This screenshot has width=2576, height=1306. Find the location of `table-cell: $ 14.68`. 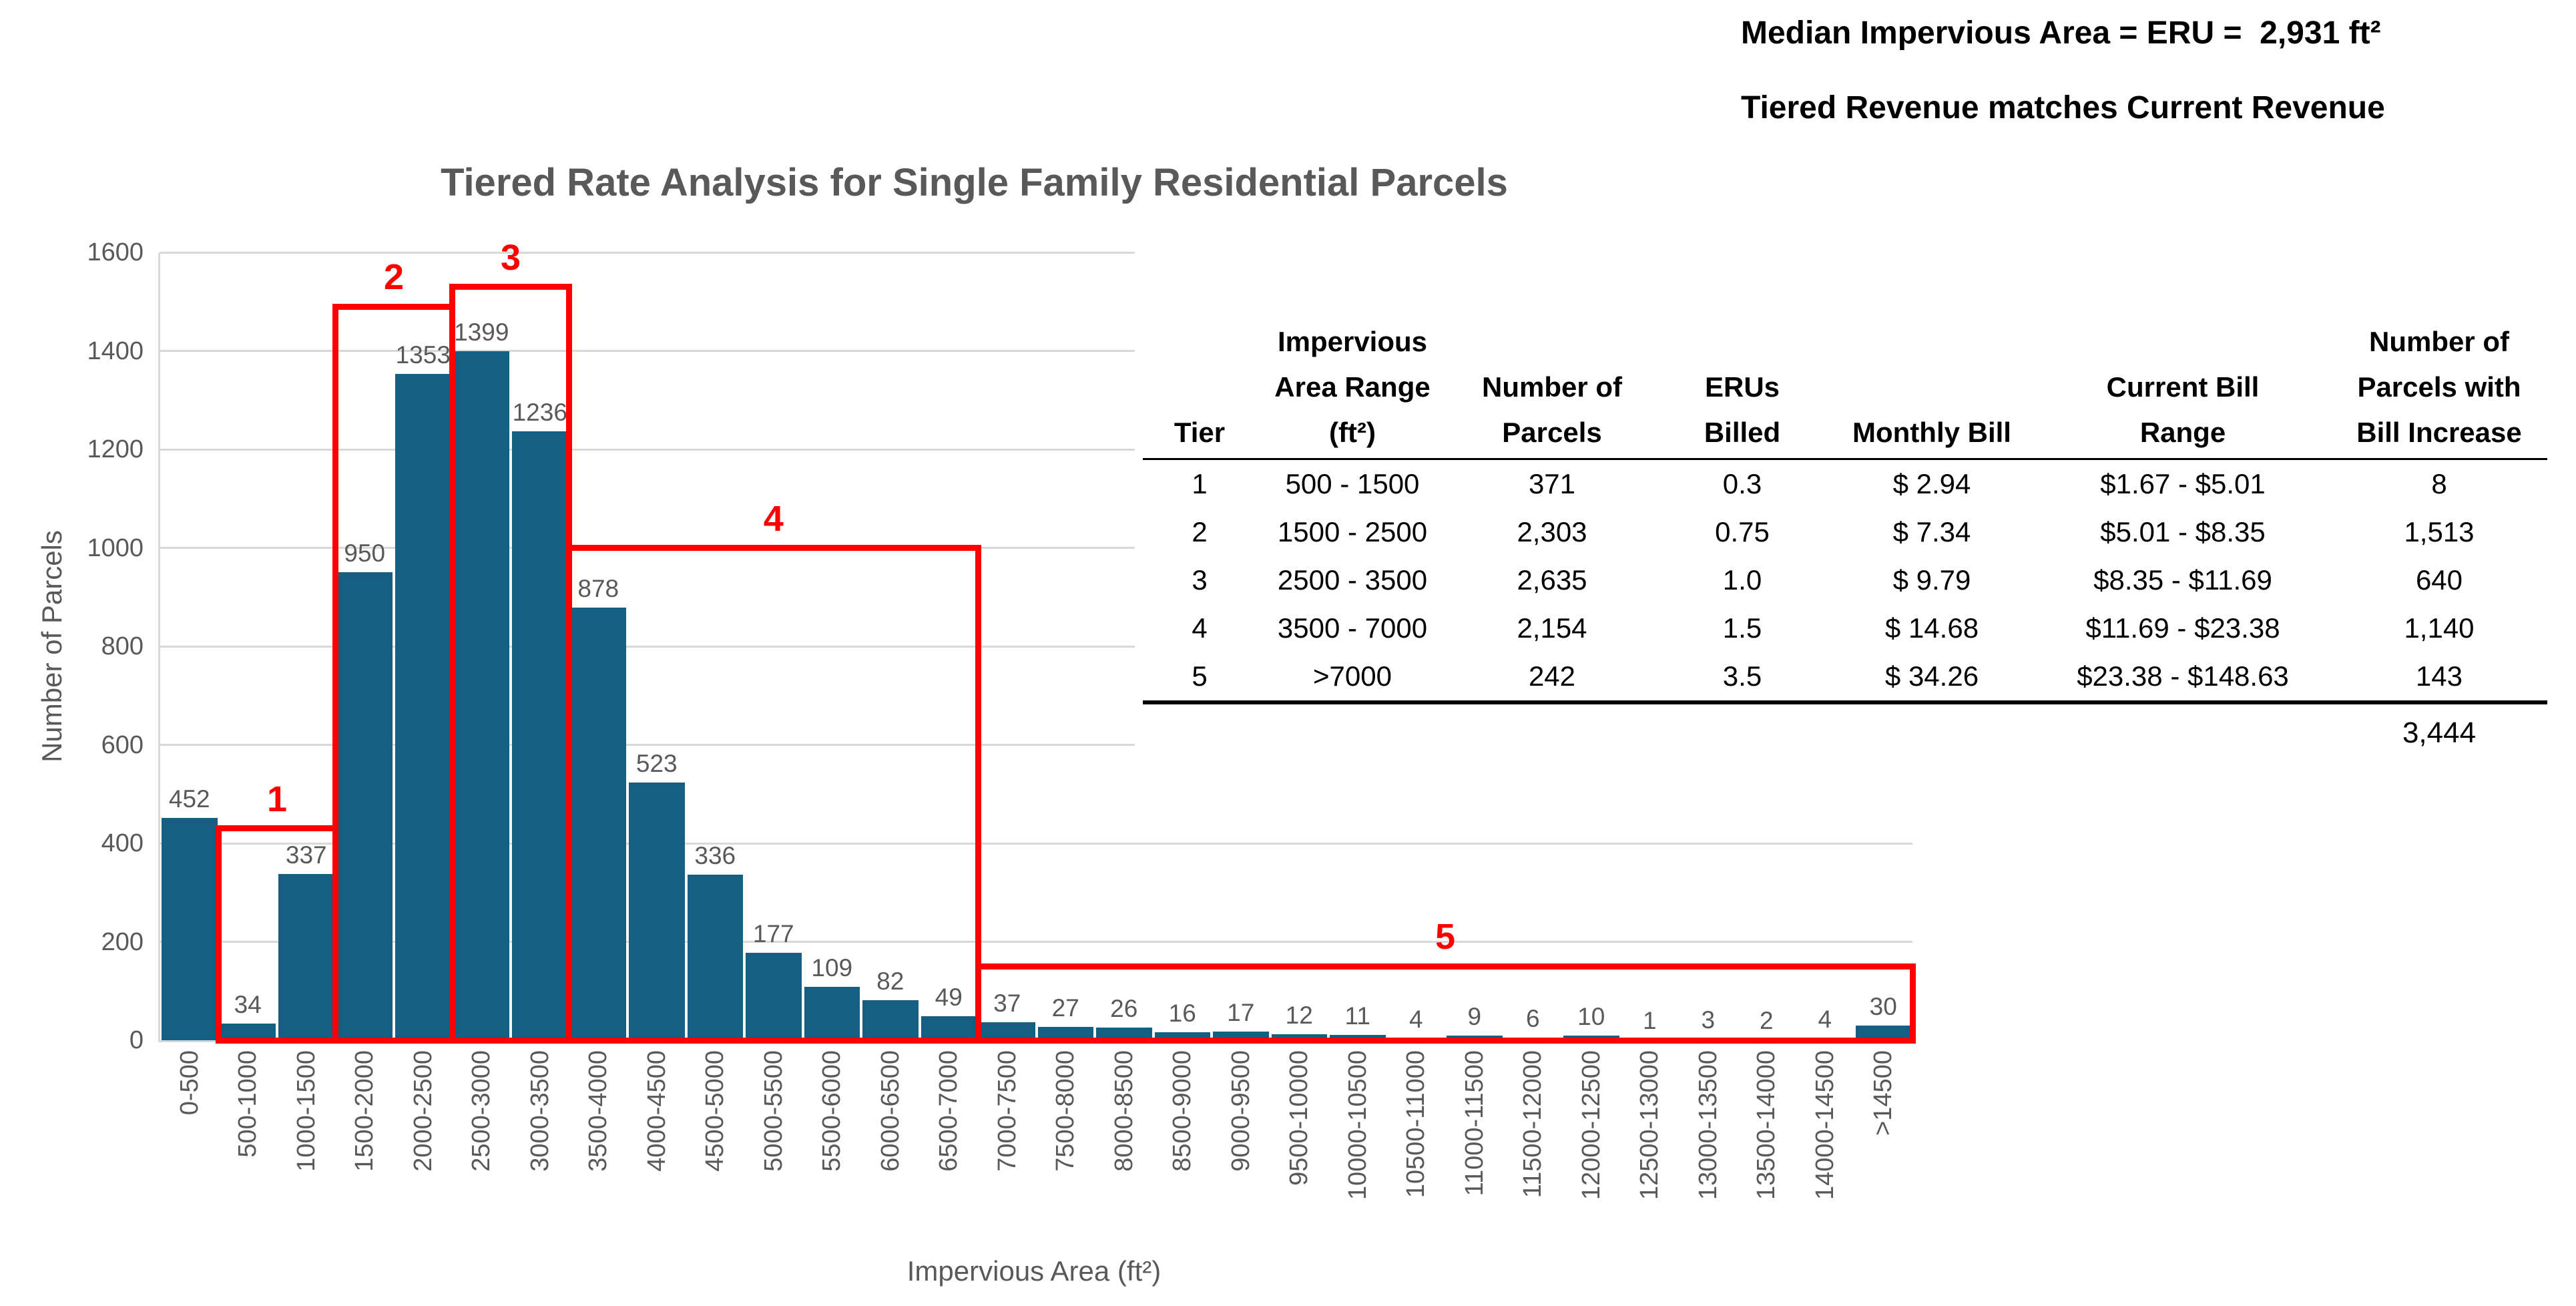

table-cell: $ 14.68 is located at coordinates (1931, 628).